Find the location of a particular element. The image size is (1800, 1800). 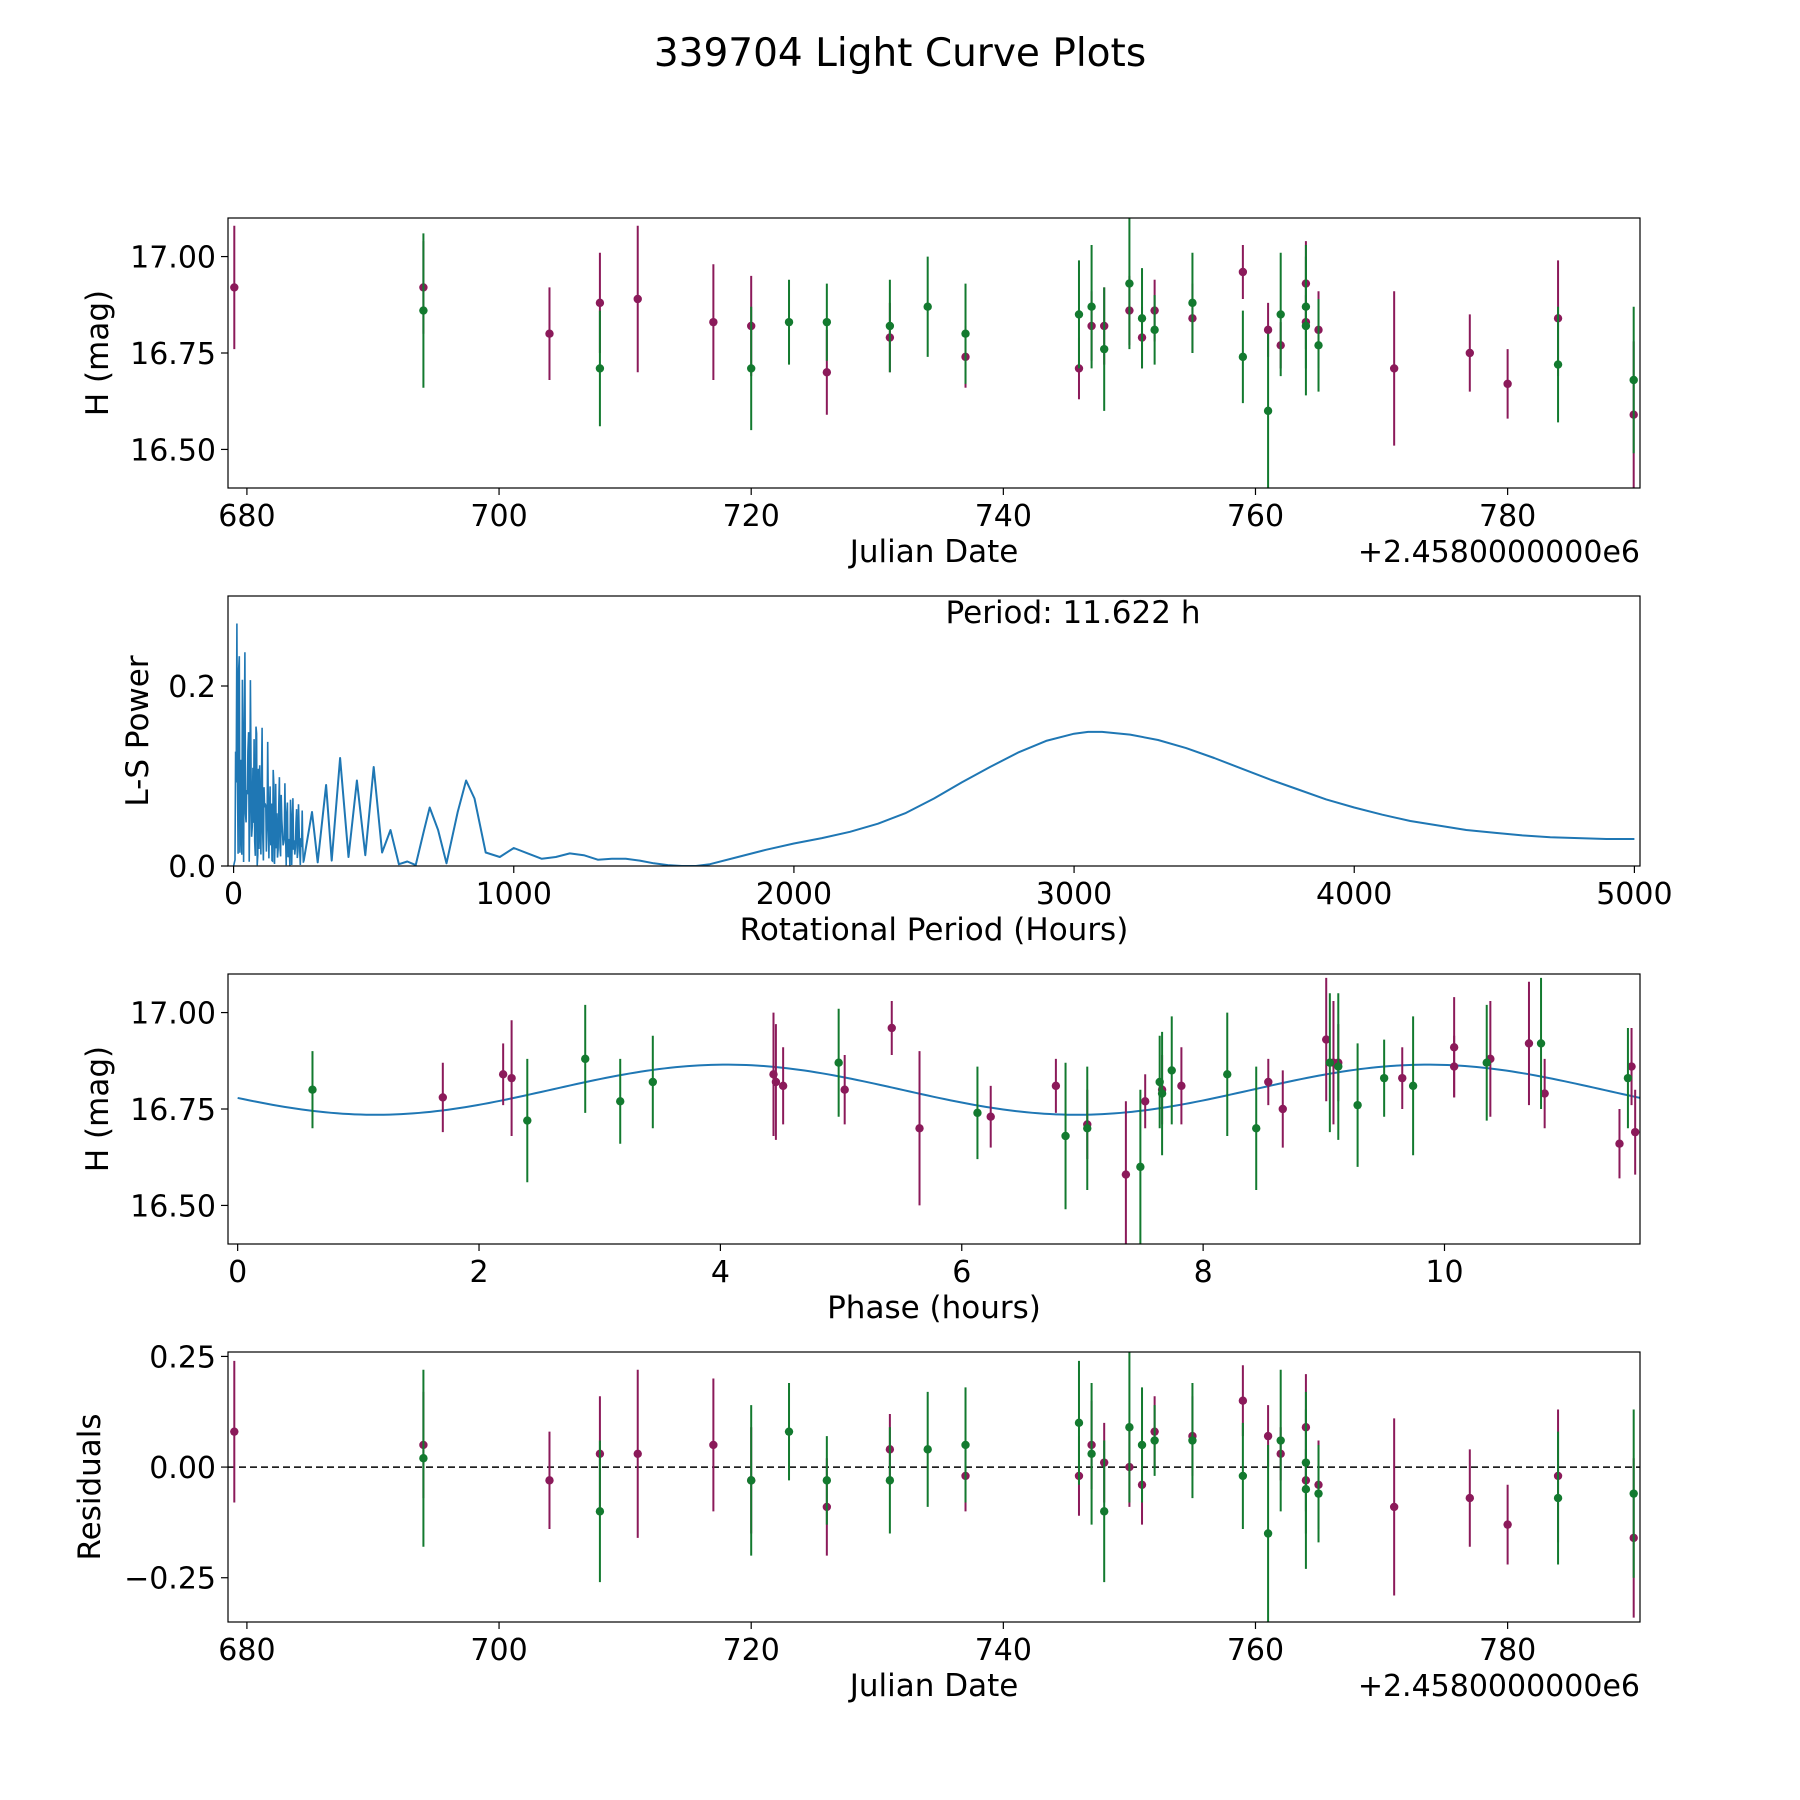

periodogram-axes-frame is located at coordinates (934, 731).